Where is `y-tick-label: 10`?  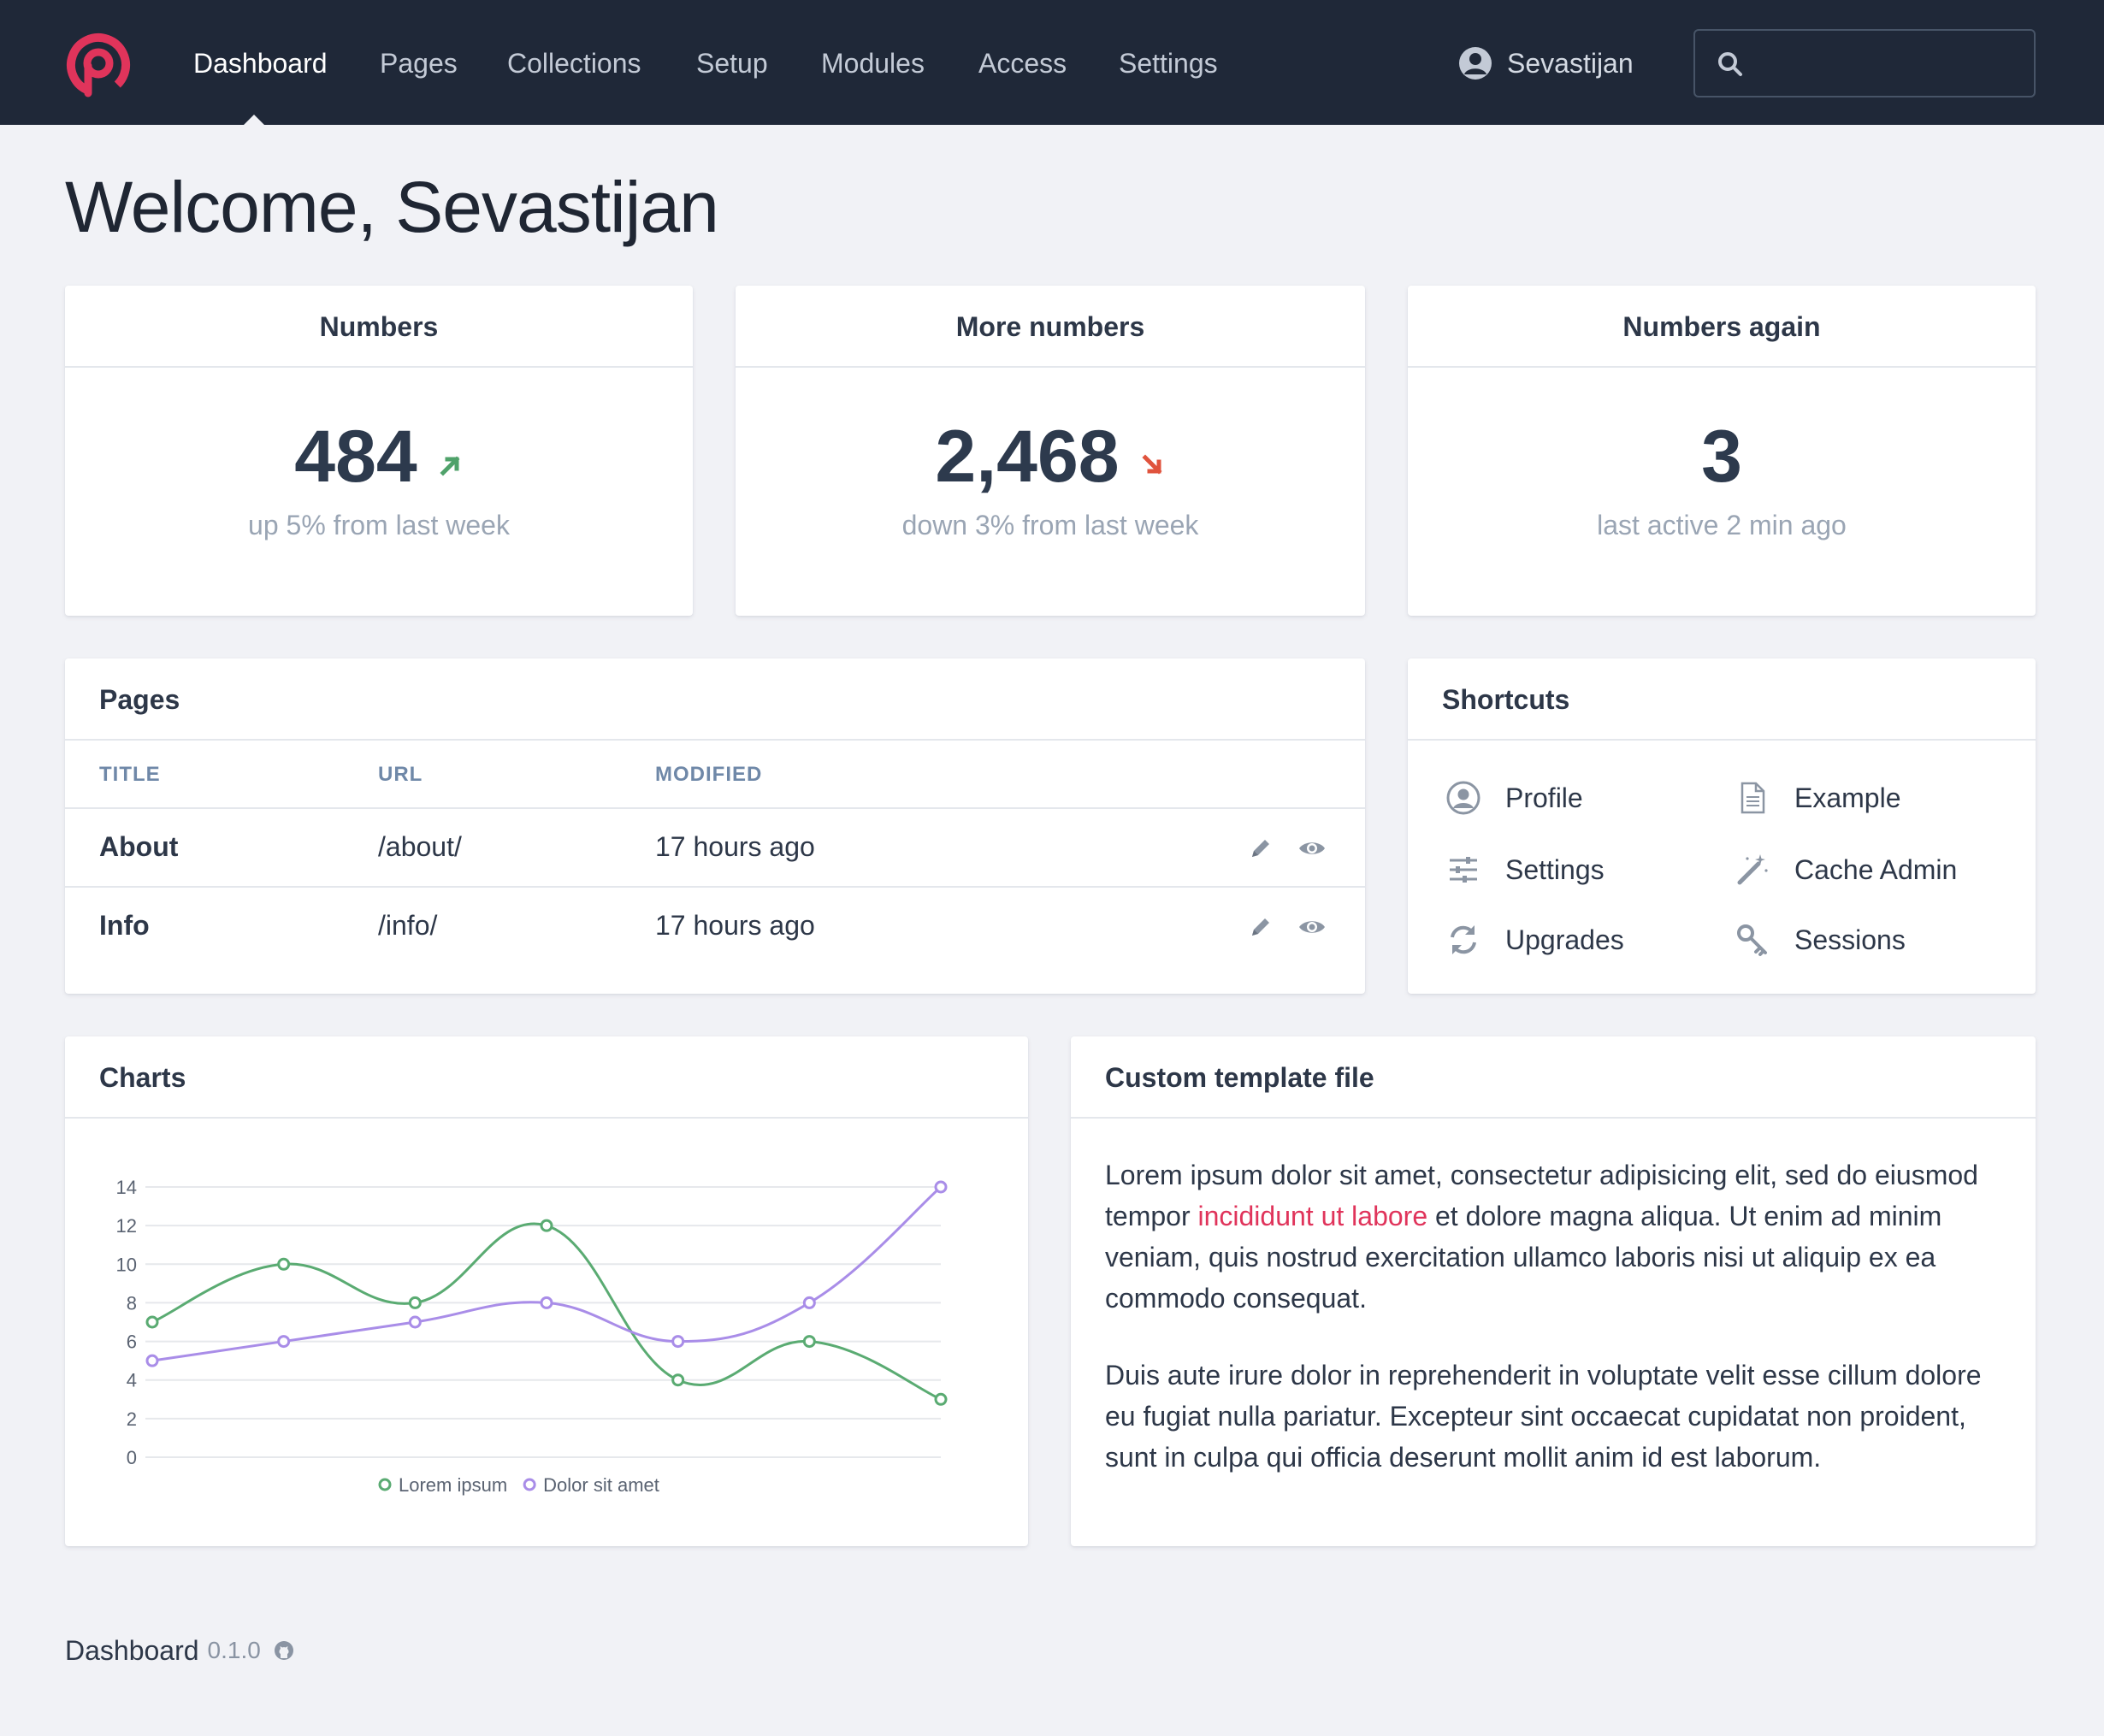
y-tick-label: 10 is located at coordinates (126, 1264).